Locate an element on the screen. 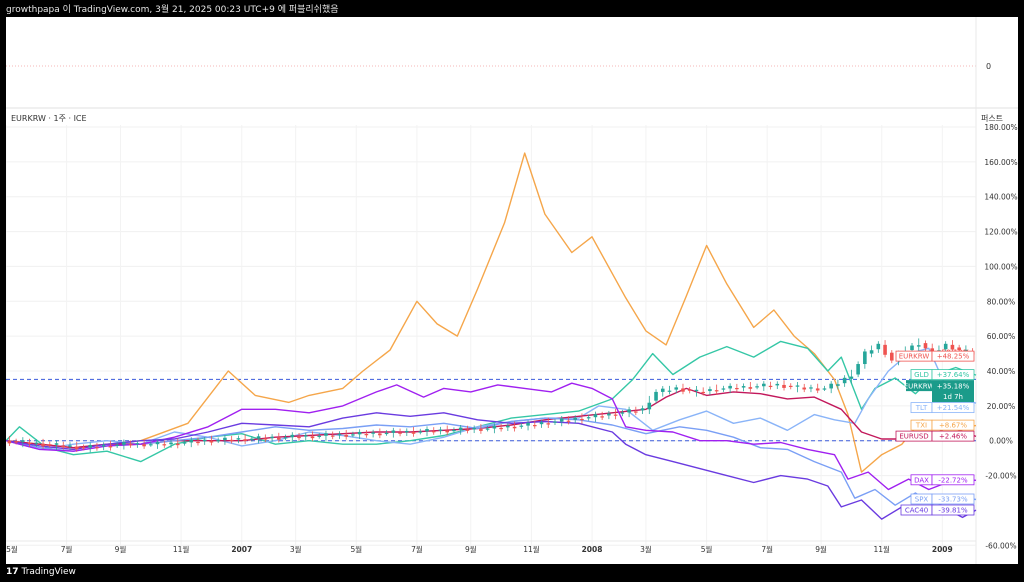 Image resolution: width=1024 pixels, height=582 pixels. footer-bar: 17 TradingView is located at coordinates (512, 573).